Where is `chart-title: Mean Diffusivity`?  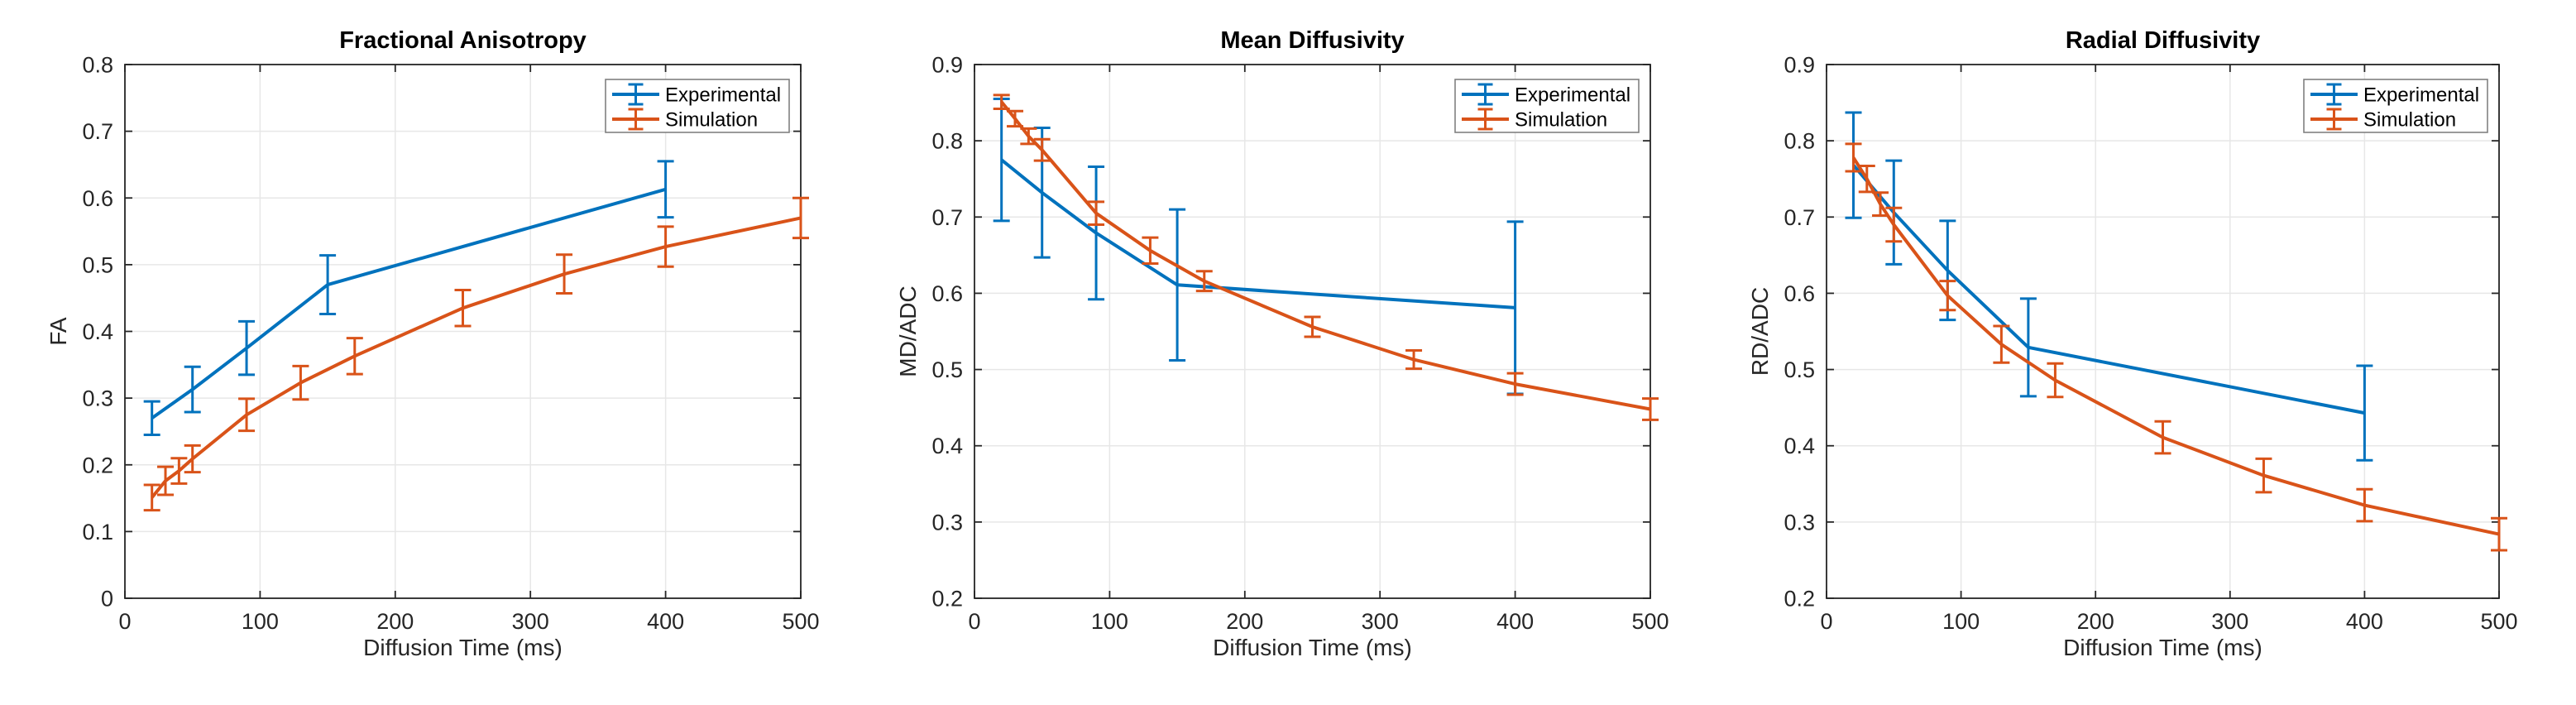
chart-title: Mean Diffusivity is located at coordinates (1312, 40).